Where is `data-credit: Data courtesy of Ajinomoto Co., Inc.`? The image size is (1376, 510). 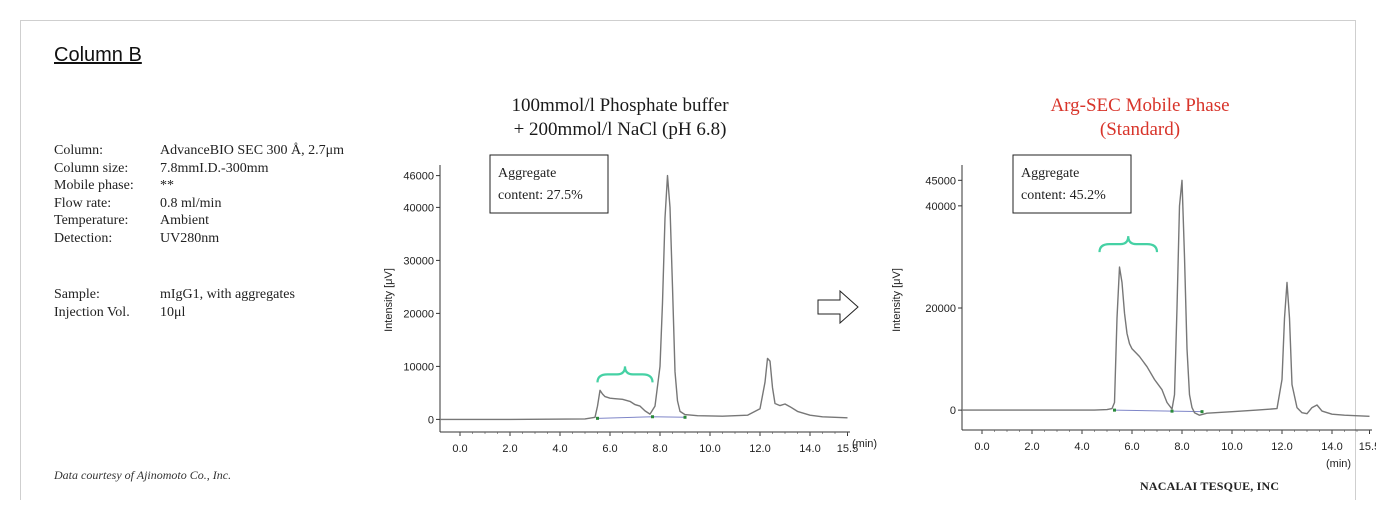
data-credit: Data courtesy of Ajinomoto Co., Inc. is located at coordinates (143, 475).